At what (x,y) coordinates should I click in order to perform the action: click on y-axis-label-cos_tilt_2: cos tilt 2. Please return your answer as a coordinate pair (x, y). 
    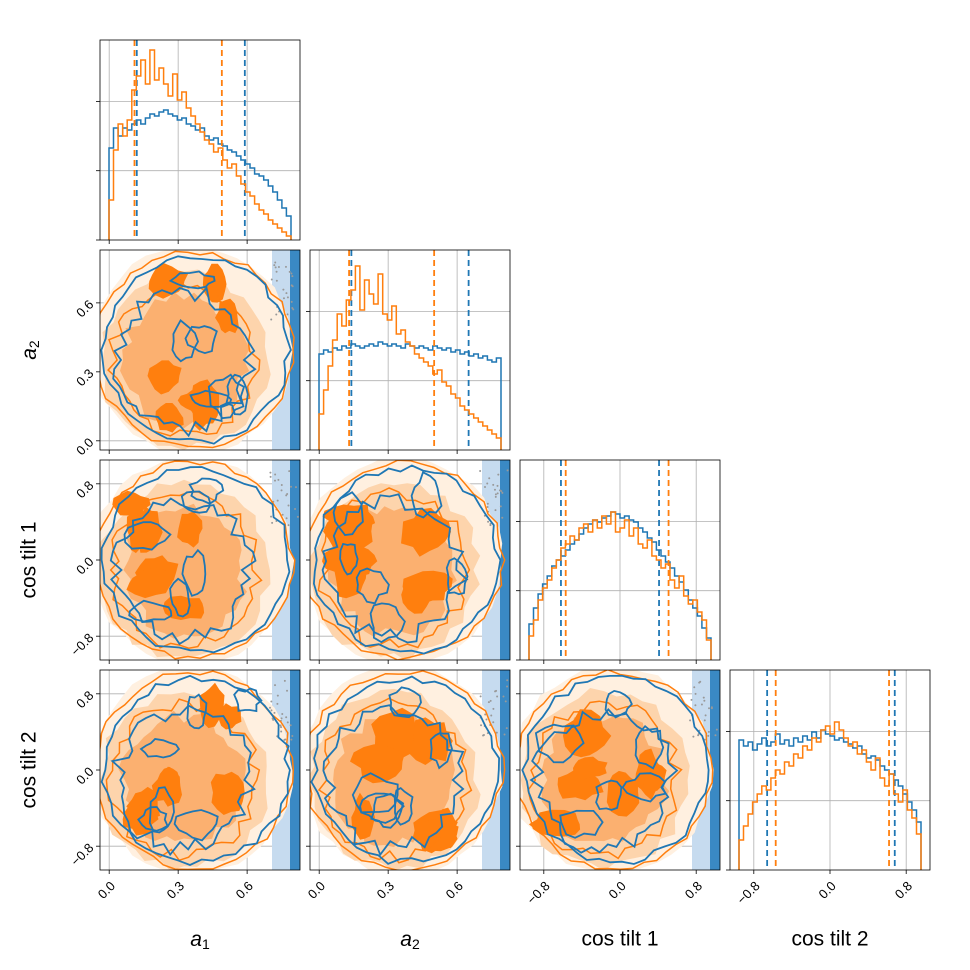
    Looking at the image, I should click on (29, 769).